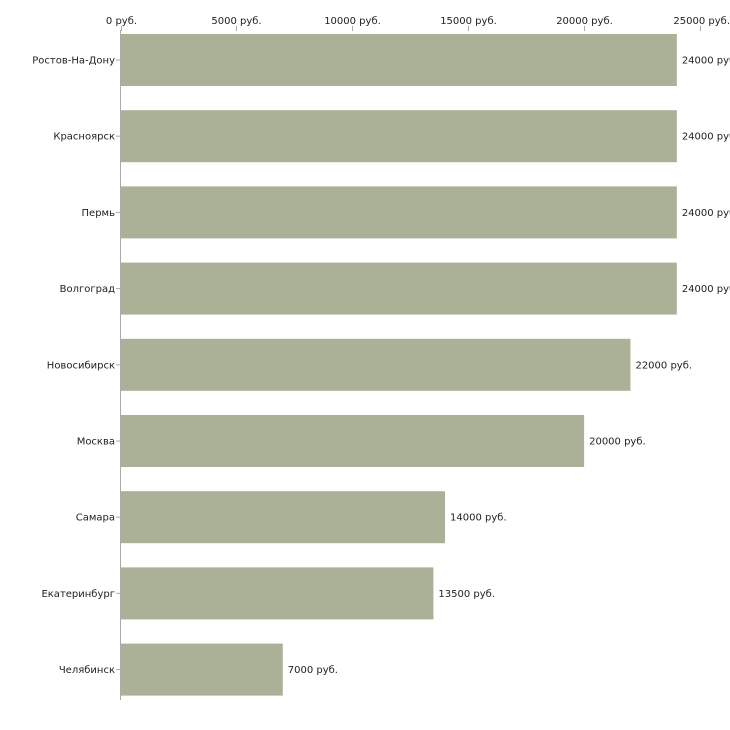  I want to click on x-tick-label: 0 руб., so click(121, 21).